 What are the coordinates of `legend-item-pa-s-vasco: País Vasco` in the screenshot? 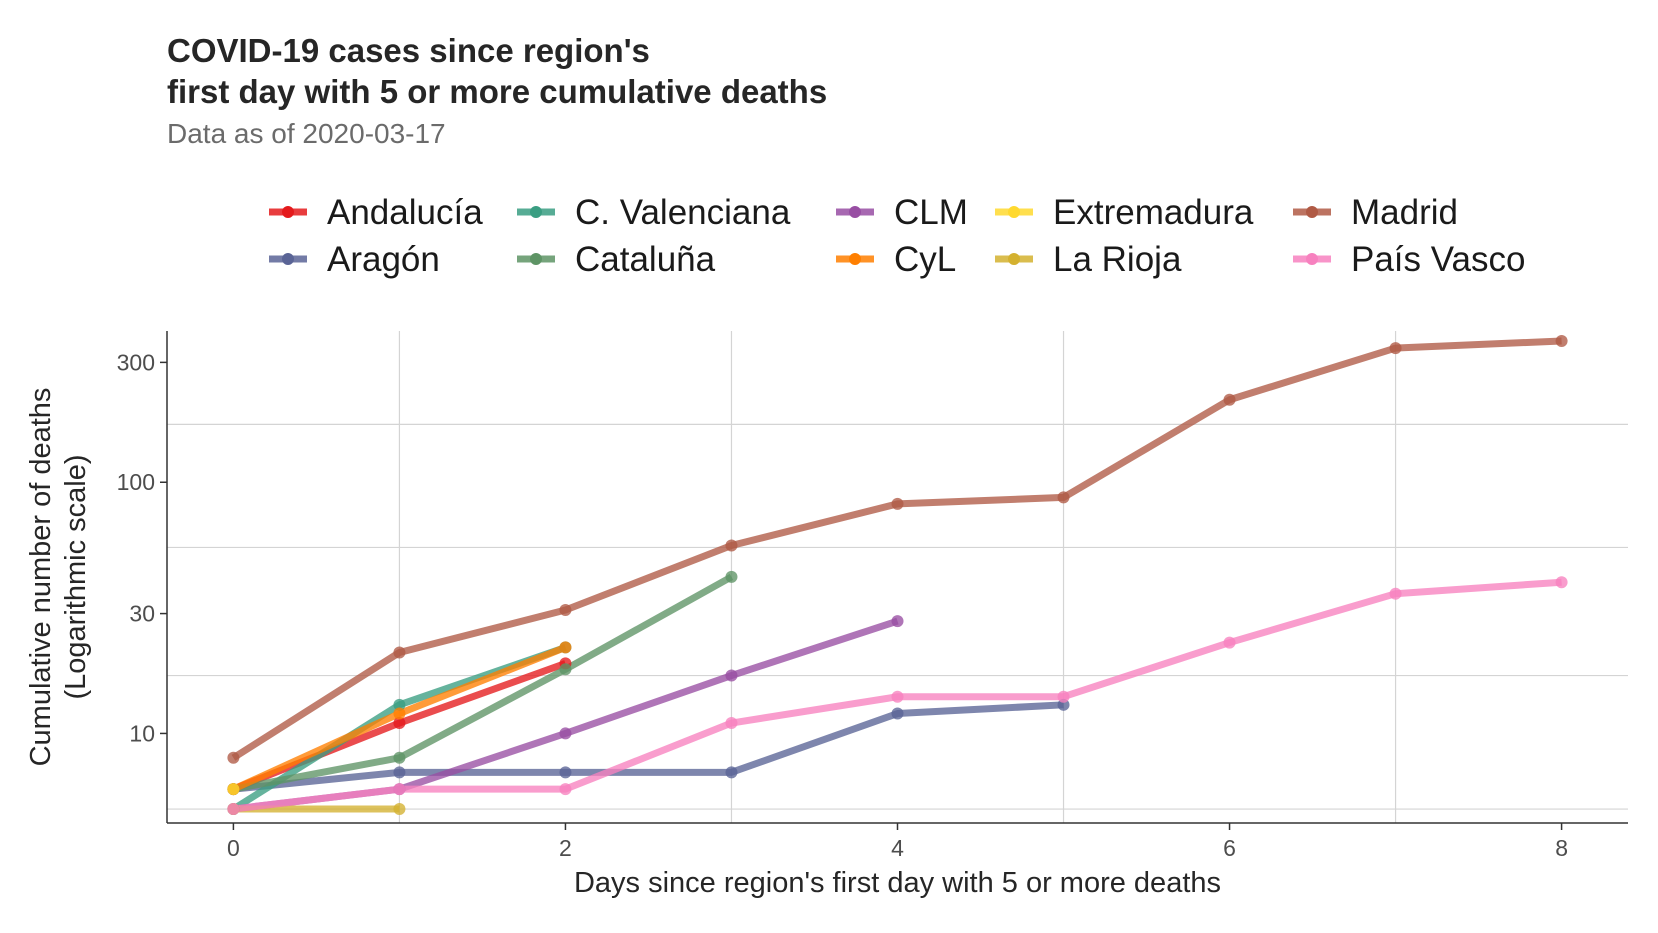 It's located at (1409, 259).